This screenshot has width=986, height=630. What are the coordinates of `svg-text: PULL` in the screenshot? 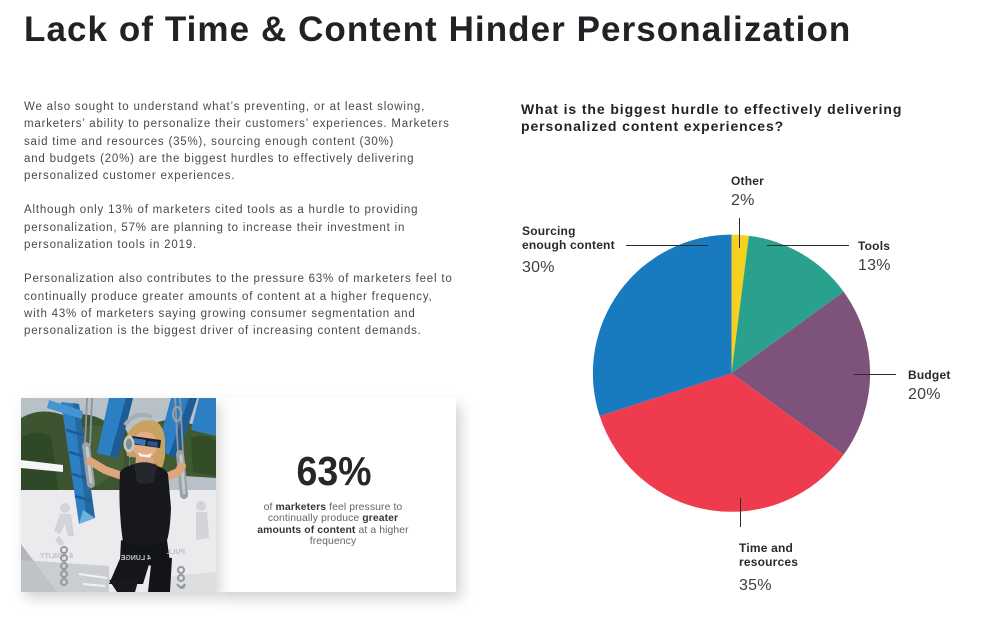 It's located at (175, 552).